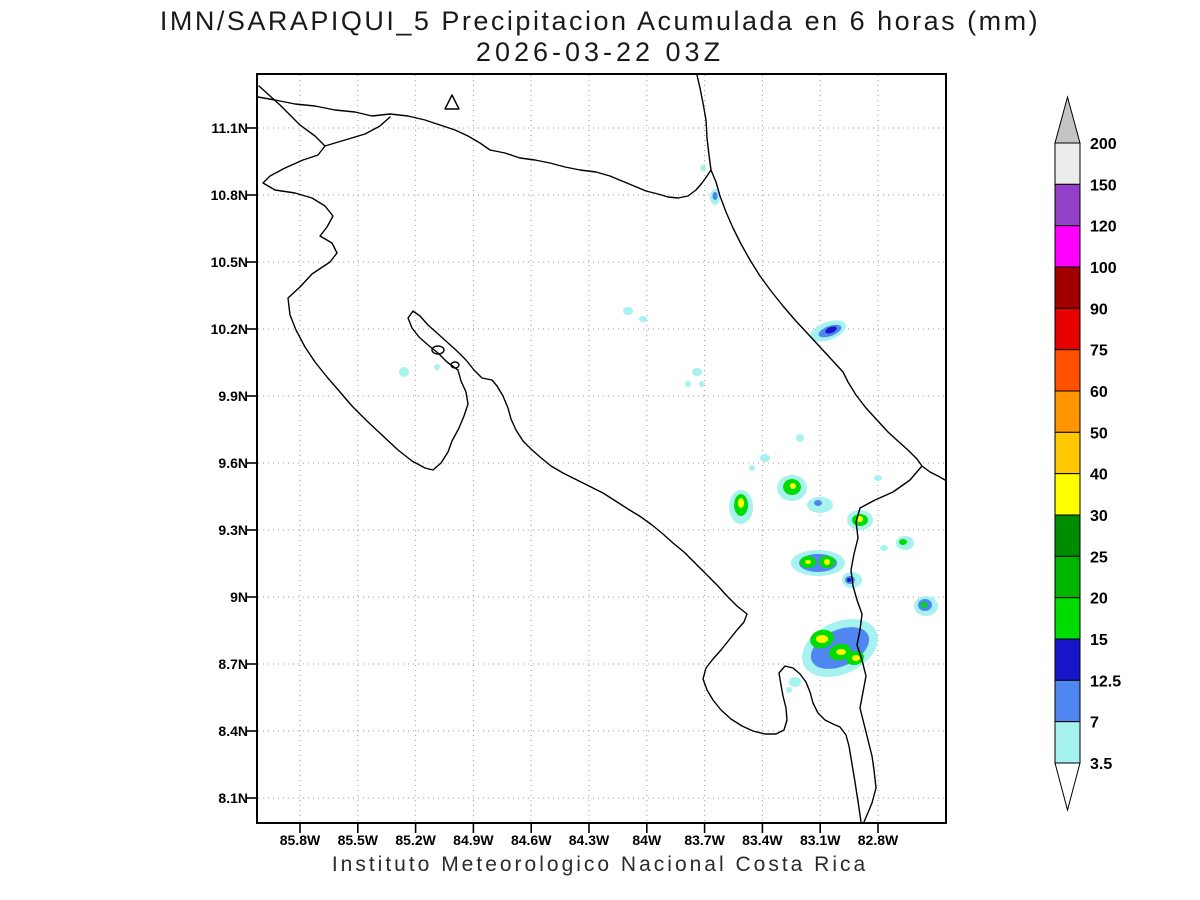 This screenshot has height=900, width=1200. Describe the element at coordinates (1067, 119) in the screenshot. I see `colorbar-over-arrow` at that location.